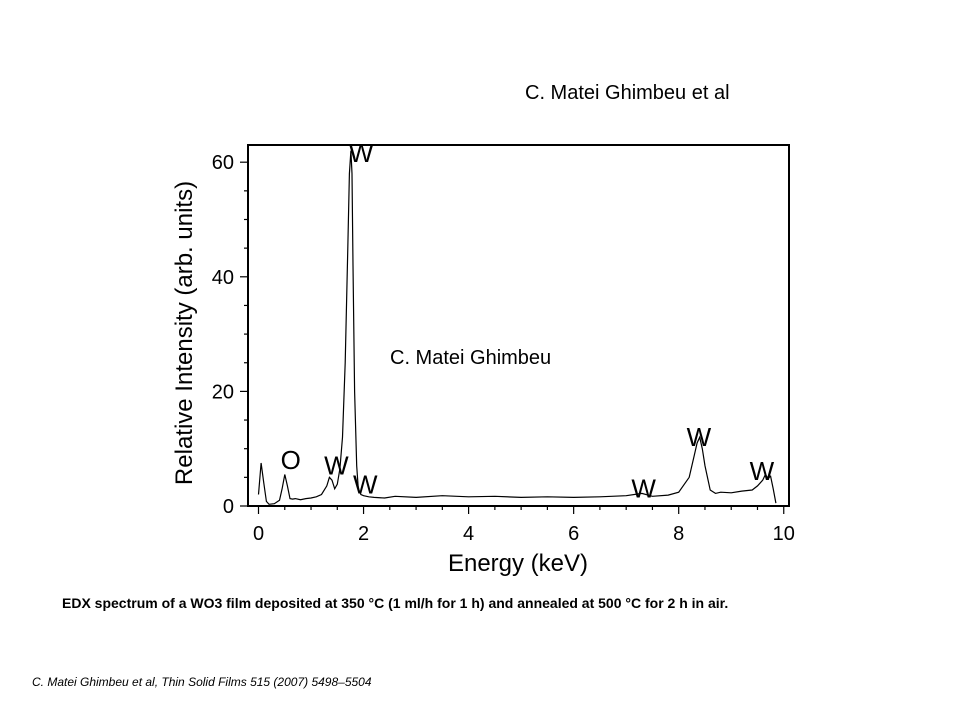 The image size is (960, 720). Describe the element at coordinates (184, 333) in the screenshot. I see `y-axis-title: Relative Intensity (arb. units)` at that location.